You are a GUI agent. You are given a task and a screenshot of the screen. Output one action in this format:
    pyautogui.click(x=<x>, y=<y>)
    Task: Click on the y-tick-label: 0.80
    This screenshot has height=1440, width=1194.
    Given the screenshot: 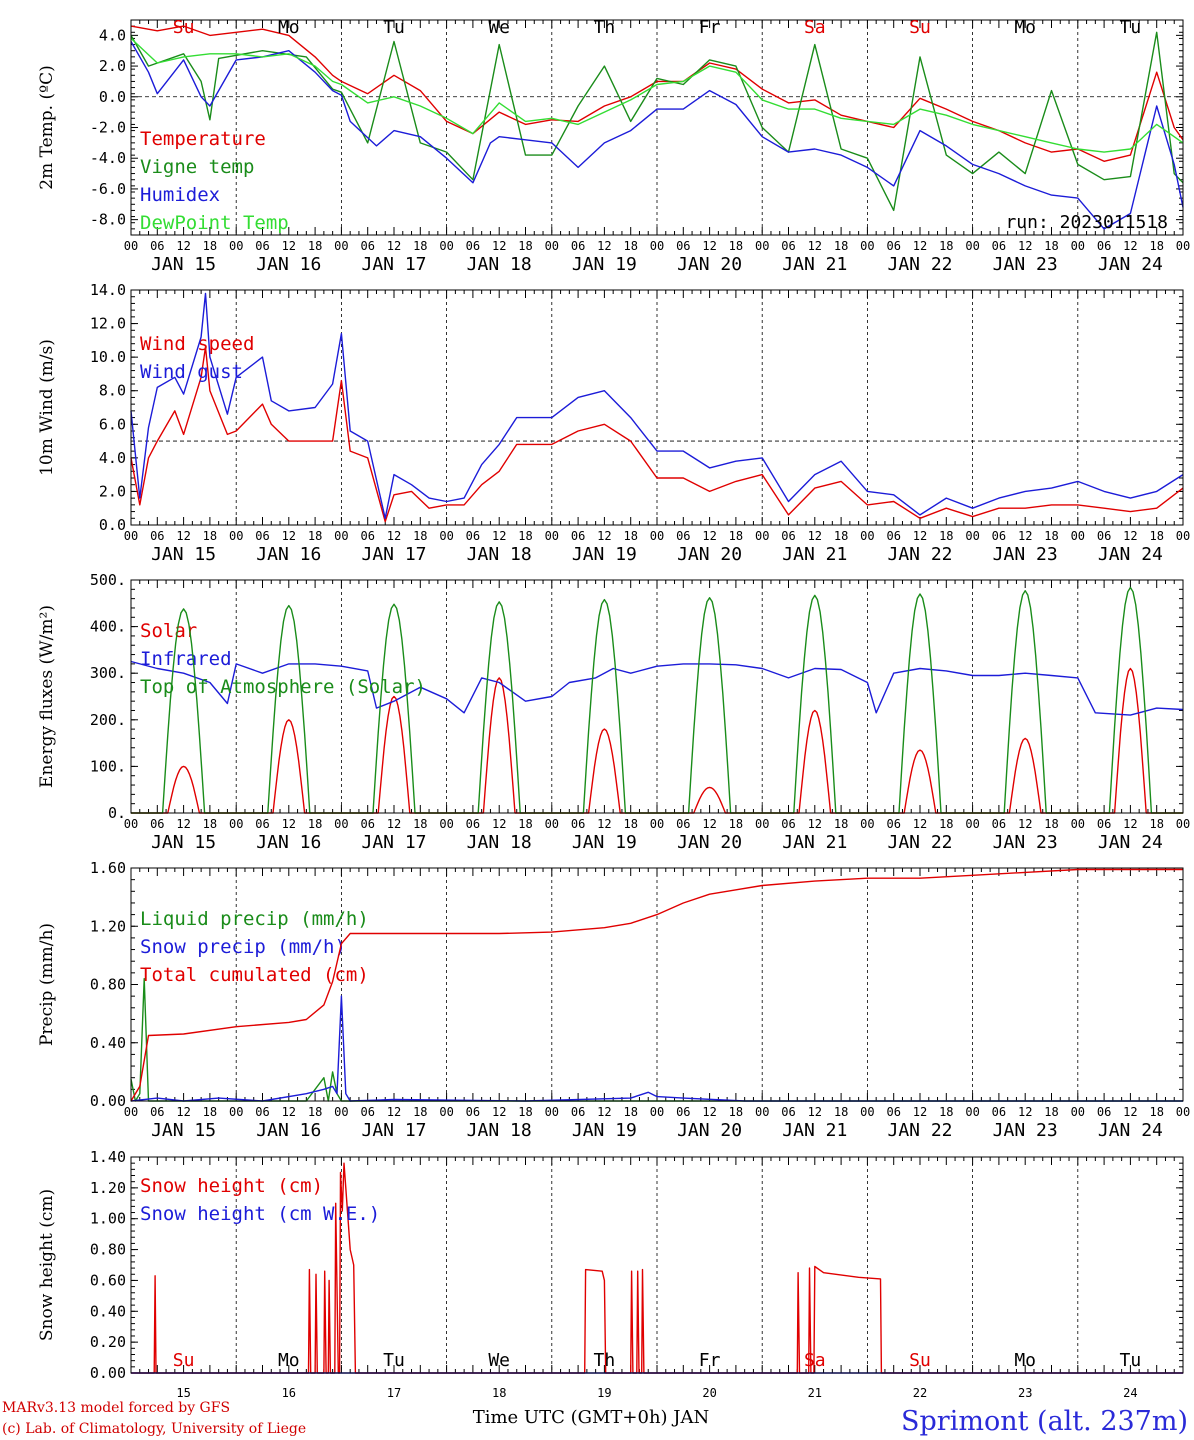 What is the action you would take?
    pyautogui.click(x=108, y=1250)
    